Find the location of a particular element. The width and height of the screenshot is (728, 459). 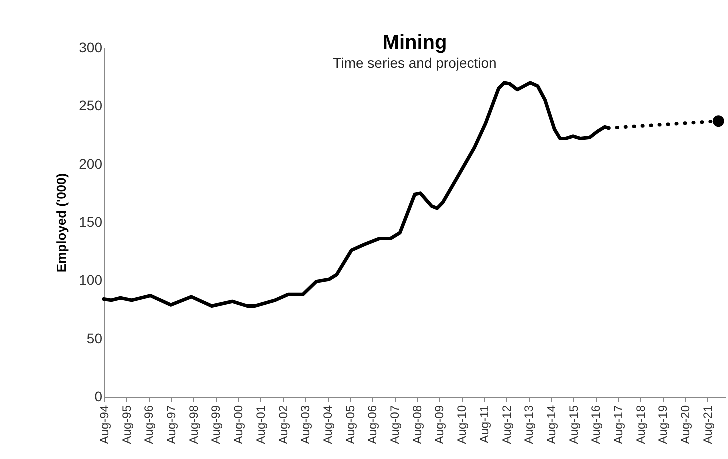

x-tick-label: Aug-97 is located at coordinates (171, 424).